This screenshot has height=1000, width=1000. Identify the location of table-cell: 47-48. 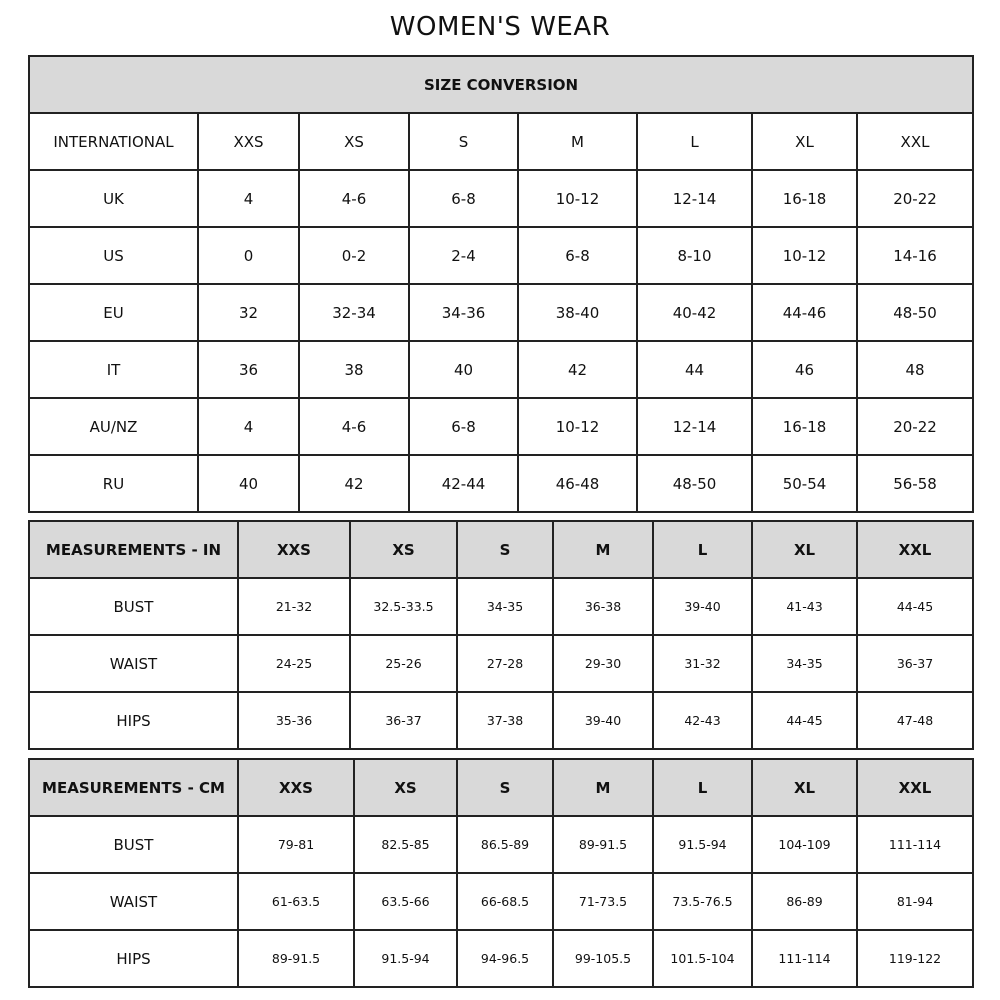
(915, 720).